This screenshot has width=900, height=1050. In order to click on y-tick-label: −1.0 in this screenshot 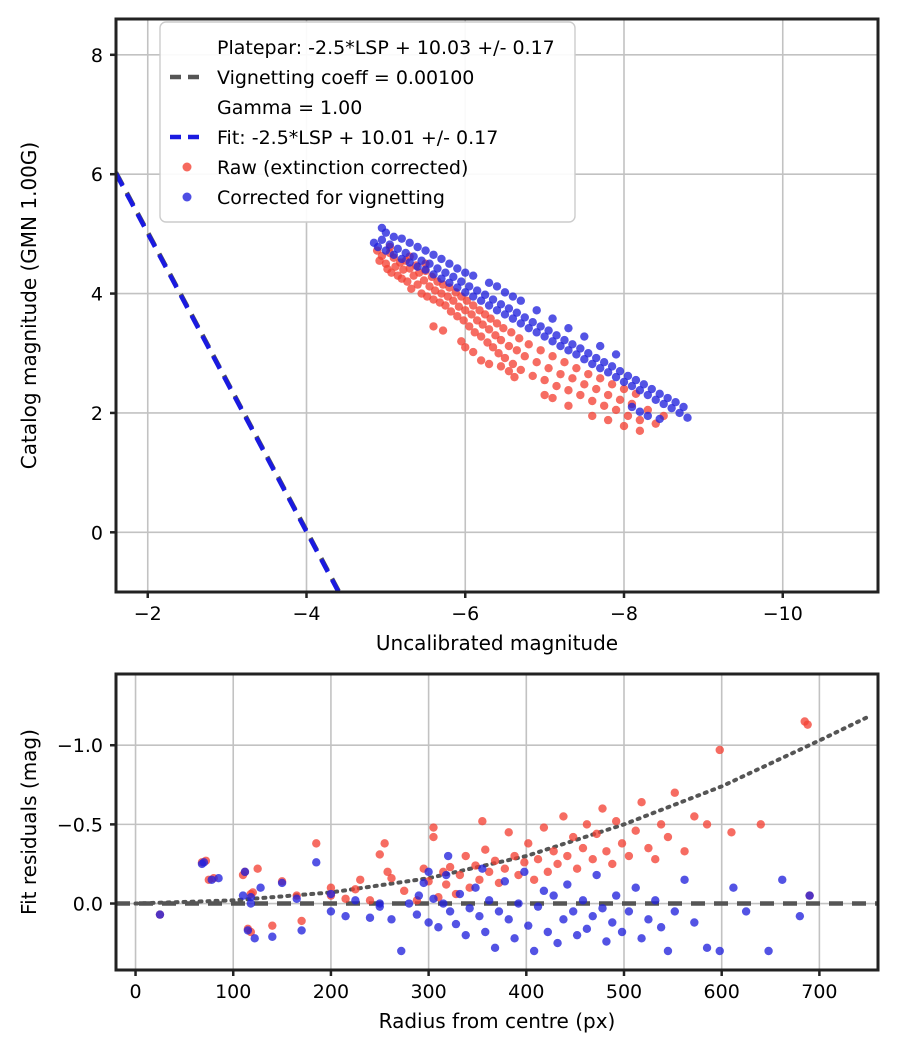, I will do `click(80, 746)`.